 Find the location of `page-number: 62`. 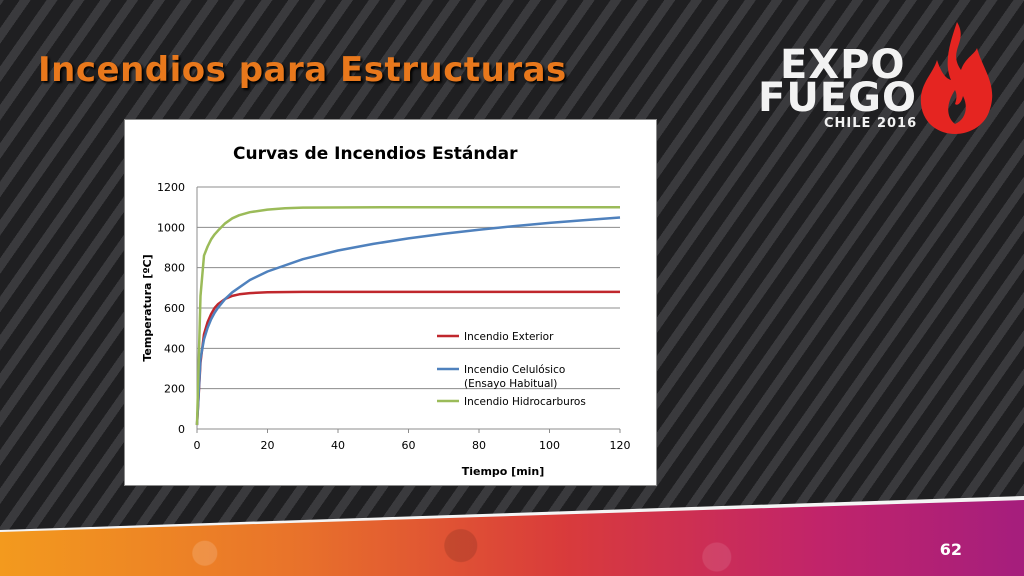

page-number: 62 is located at coordinates (950, 549).